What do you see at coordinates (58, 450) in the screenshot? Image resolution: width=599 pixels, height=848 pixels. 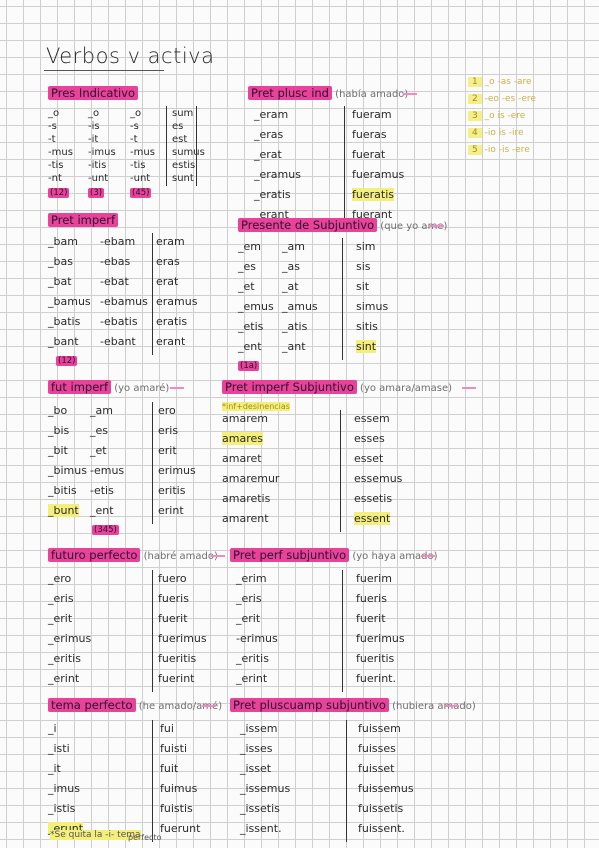 I see `s5-c1-cell: _bit` at bounding box center [58, 450].